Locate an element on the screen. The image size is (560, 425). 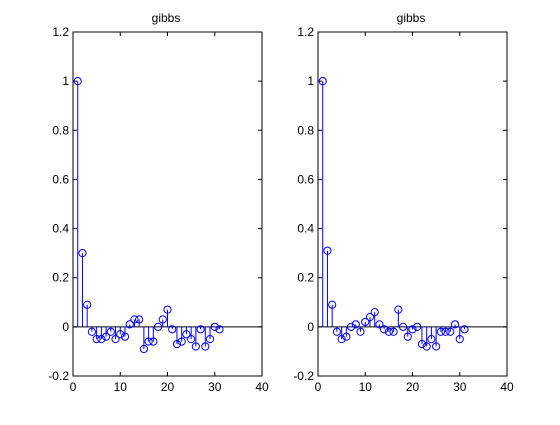
left-subplot-ytick-label: 0.4 is located at coordinates (60, 229).